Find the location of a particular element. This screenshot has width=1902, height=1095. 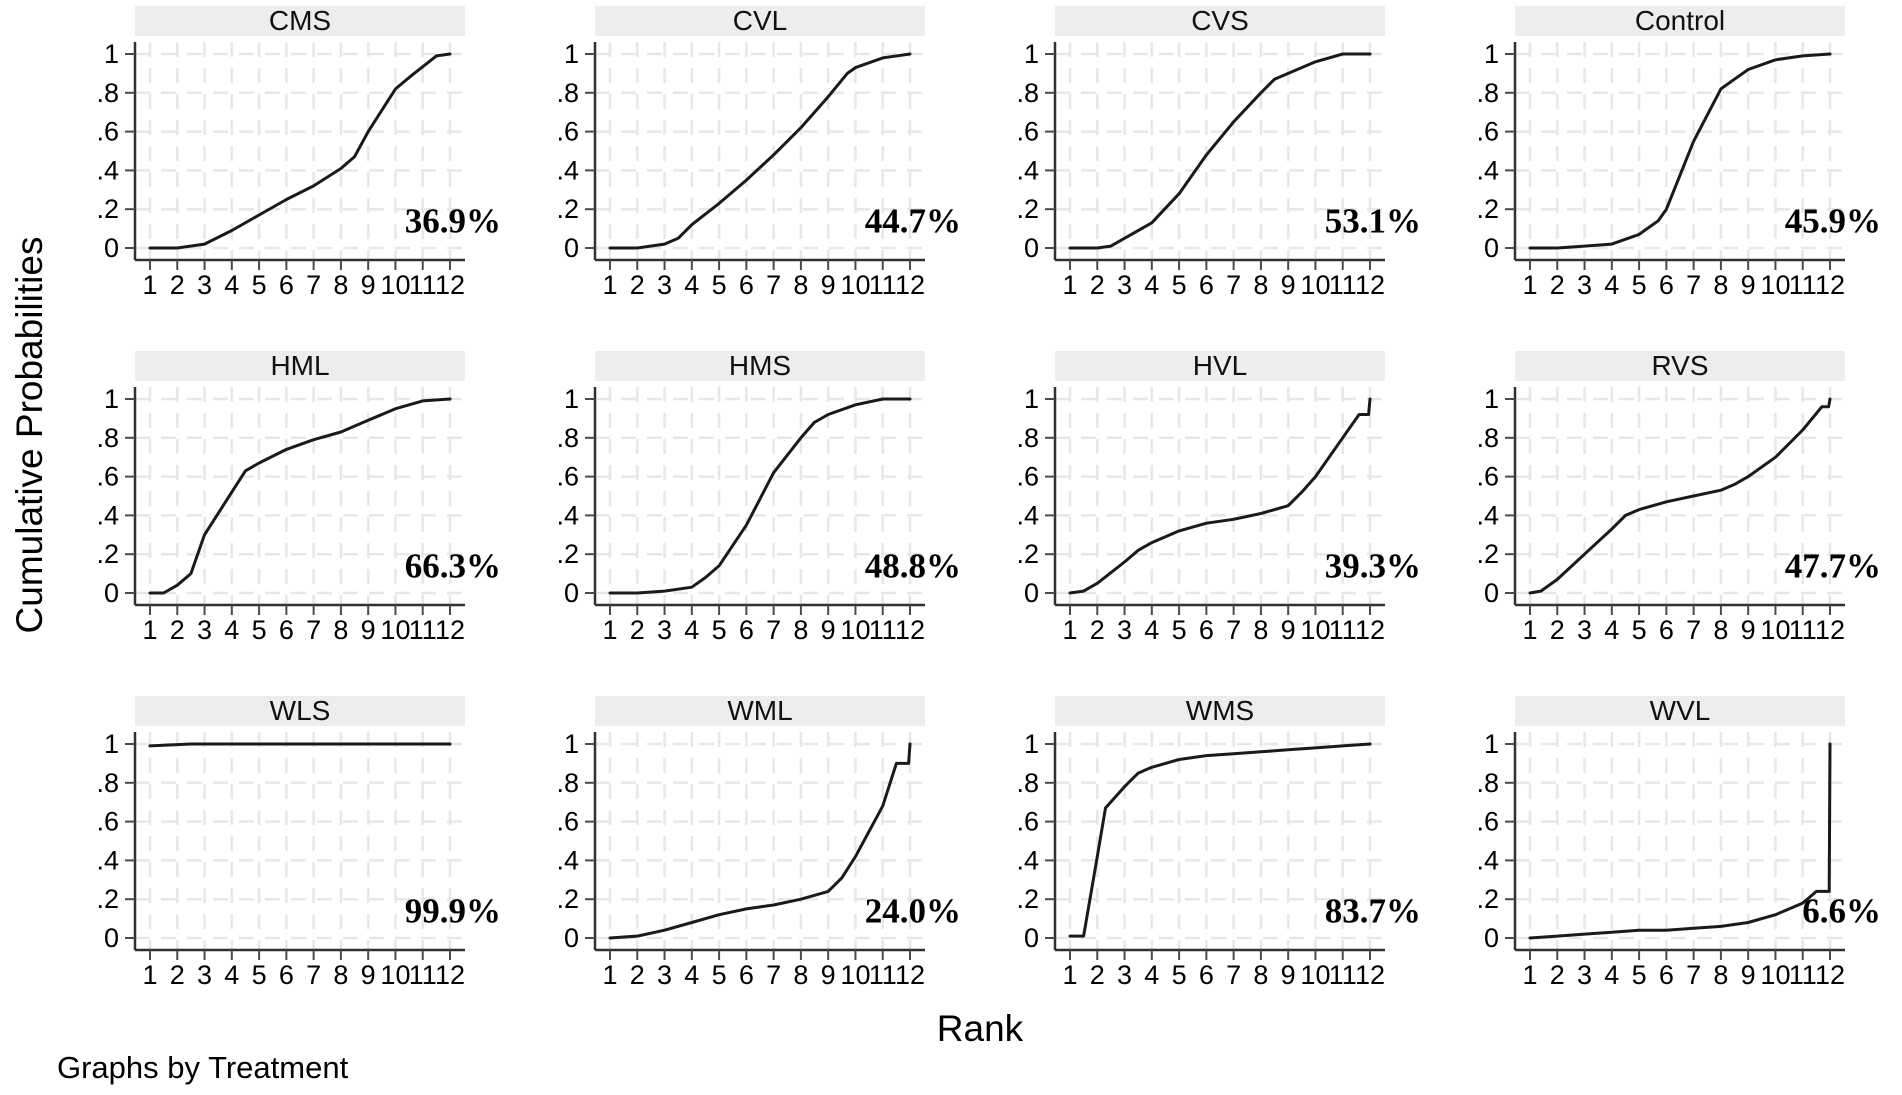

panel-title-strip: RVS is located at coordinates (1680, 365).